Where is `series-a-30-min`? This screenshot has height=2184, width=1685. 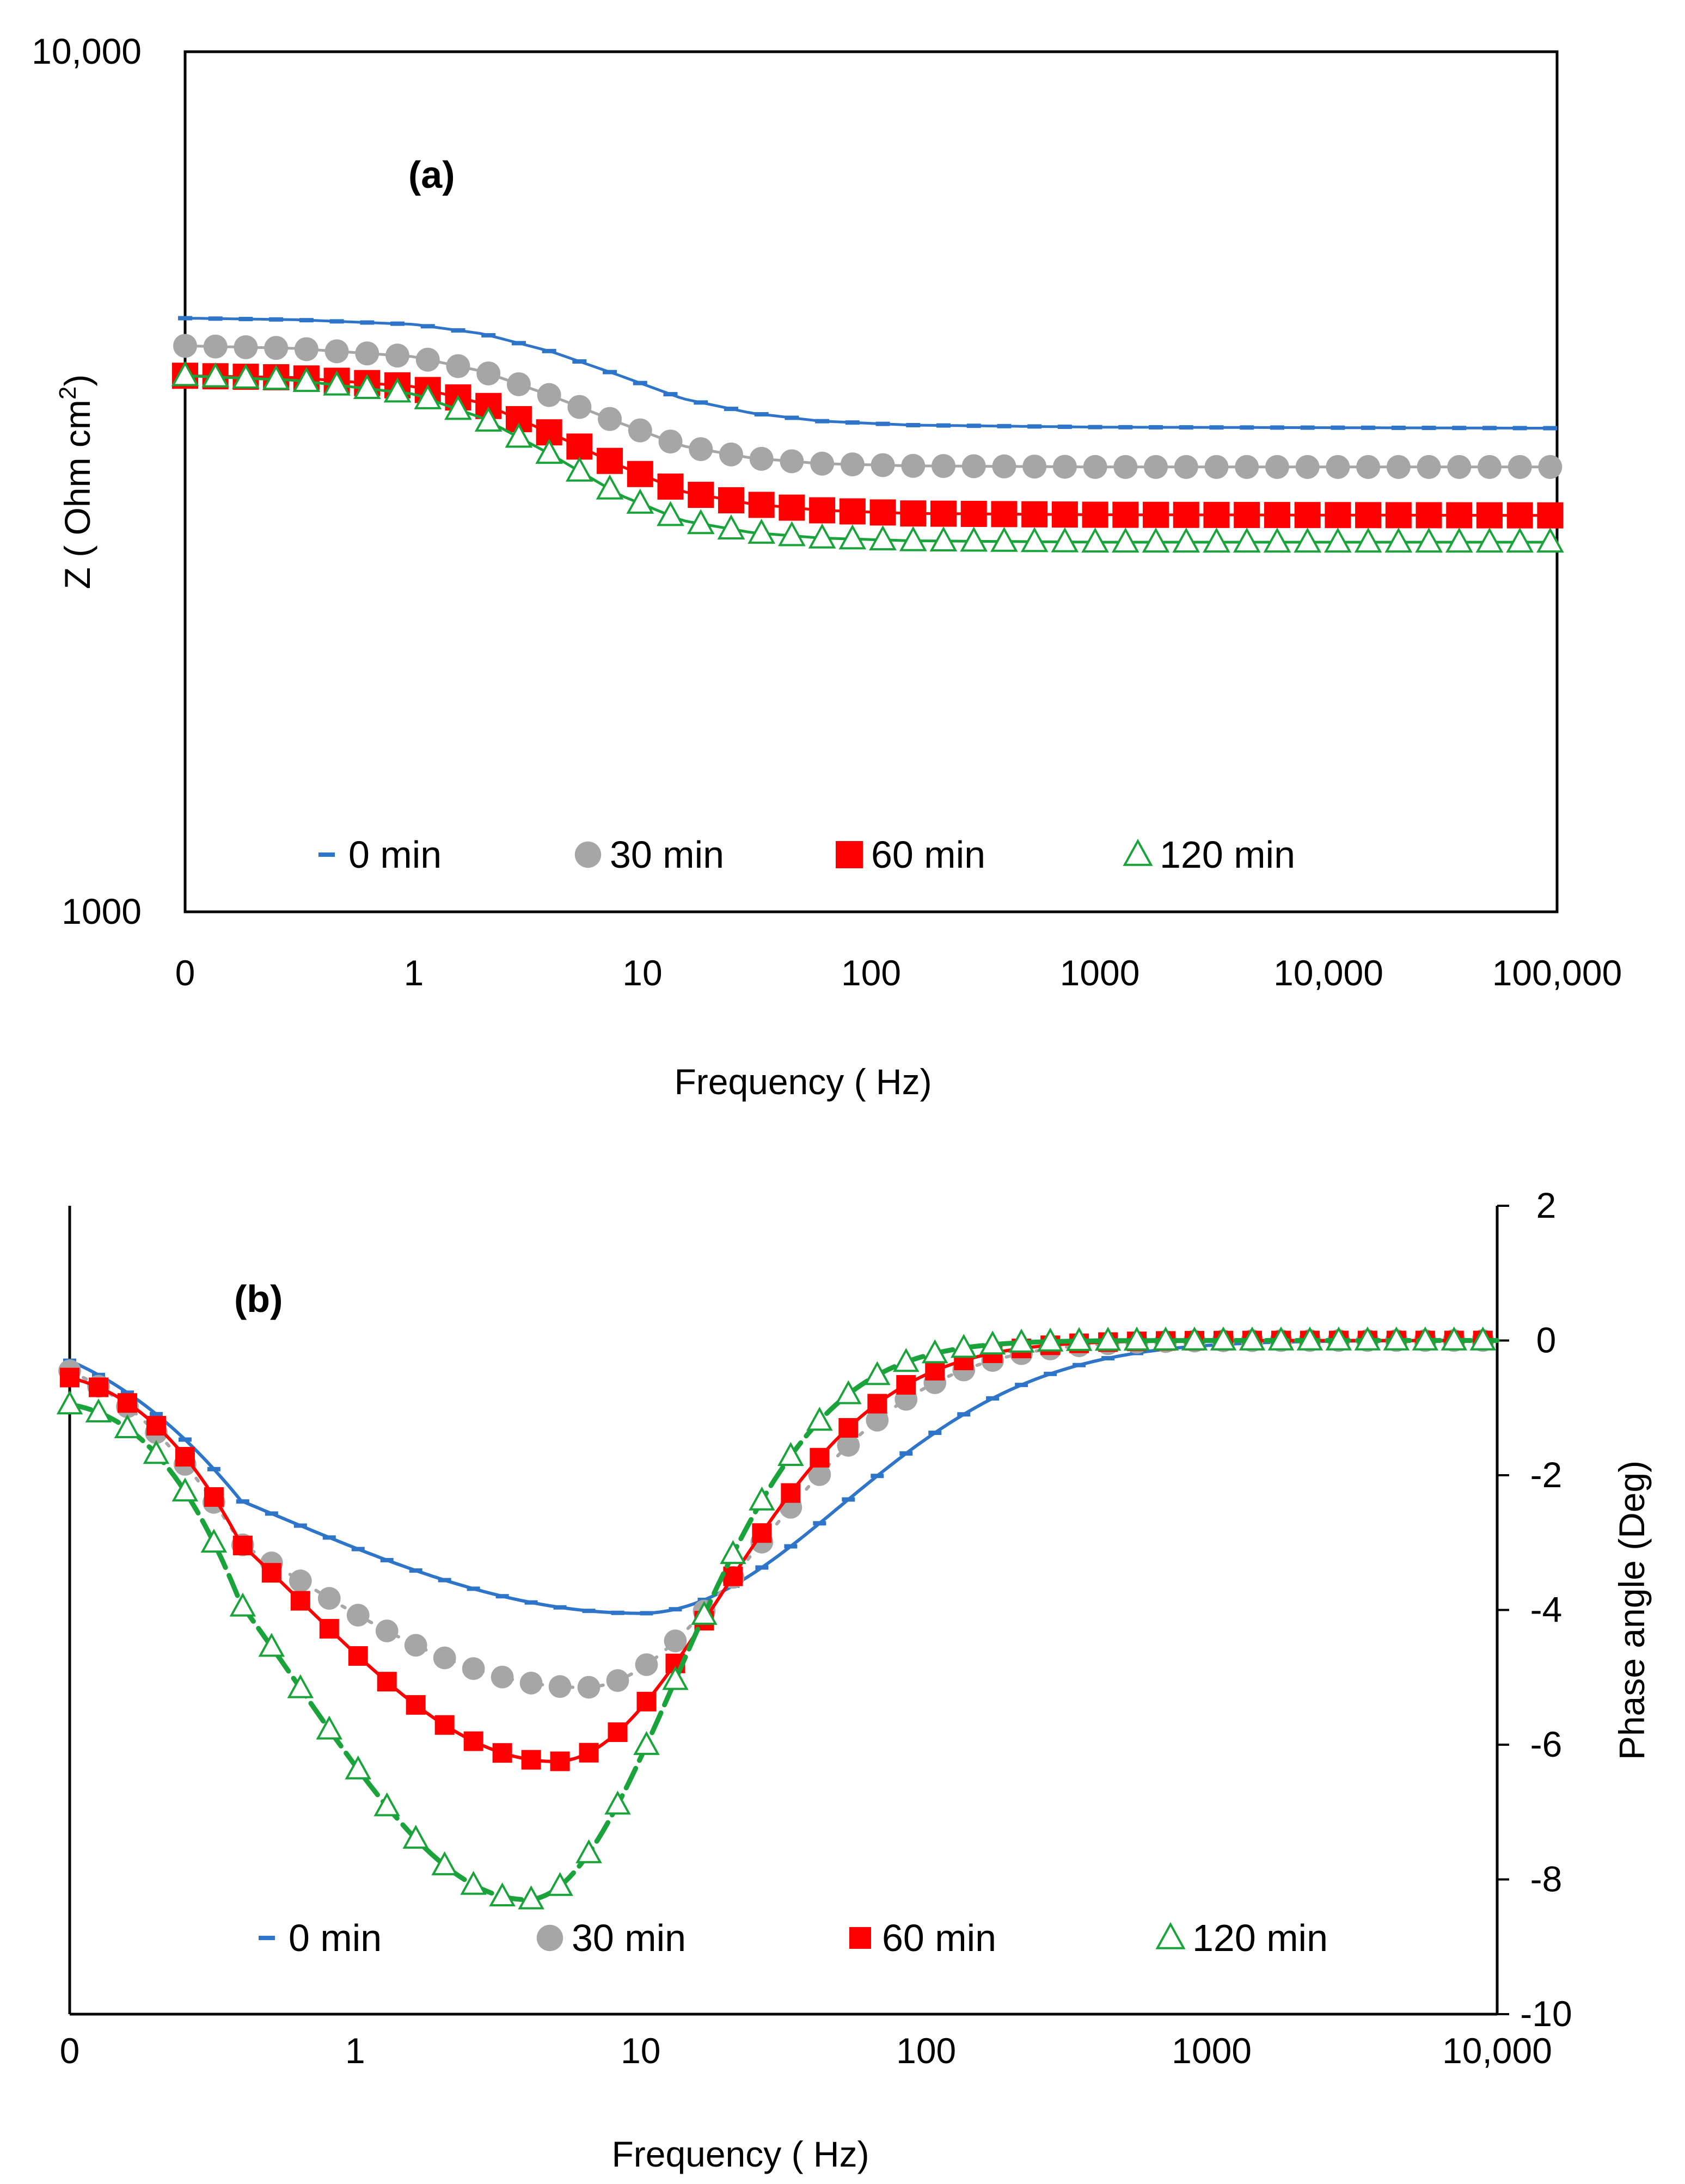 series-a-30-min is located at coordinates (868, 406).